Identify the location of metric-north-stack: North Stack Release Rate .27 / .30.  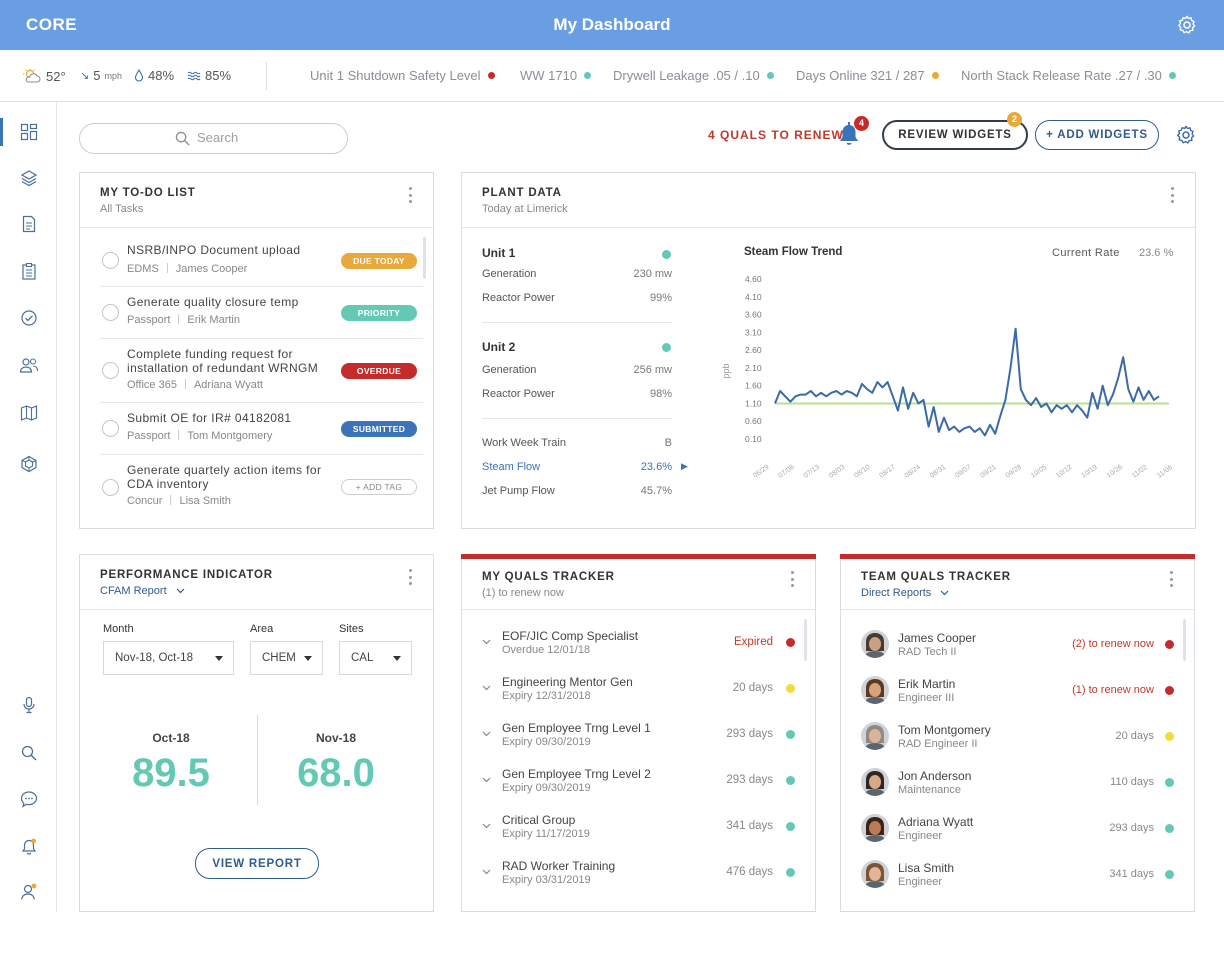
(1068, 75).